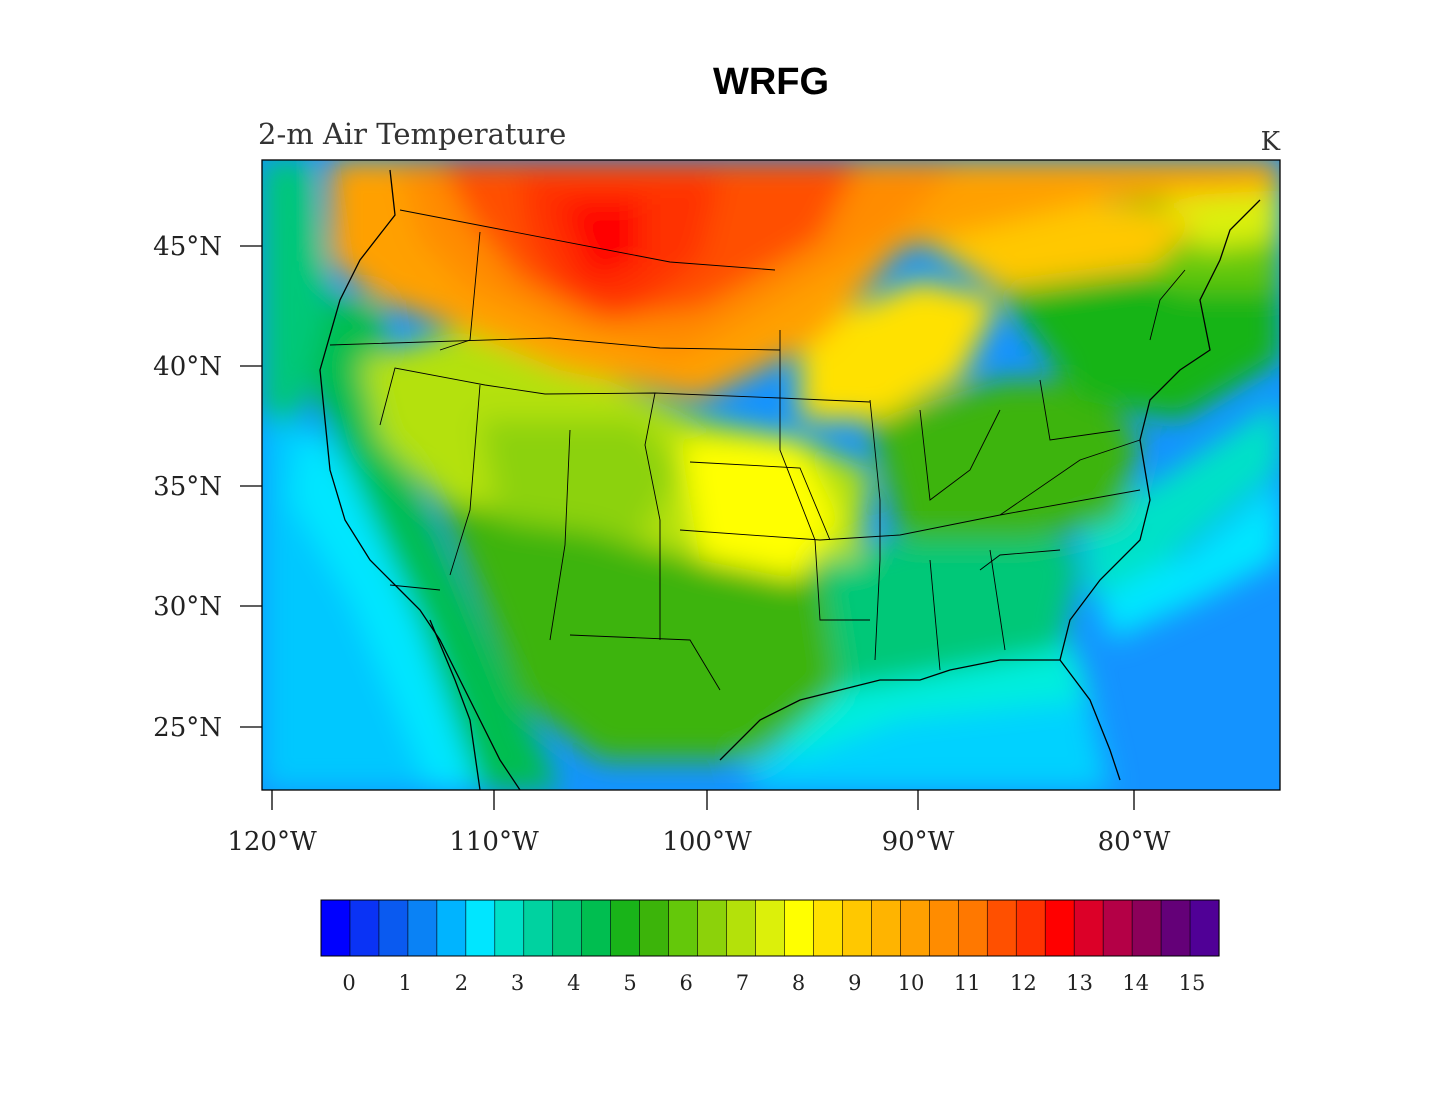 This screenshot has width=1430, height=1105. What do you see at coordinates (517, 983) in the screenshot?
I see `colorbar-label: 3` at bounding box center [517, 983].